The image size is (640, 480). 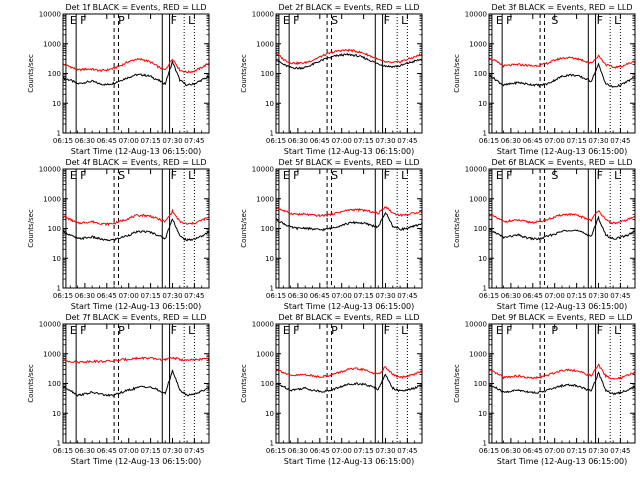 What do you see at coordinates (348, 7) in the screenshot?
I see `subplot-title: Det 2f BLACK = Events, RED = LLD` at bounding box center [348, 7].